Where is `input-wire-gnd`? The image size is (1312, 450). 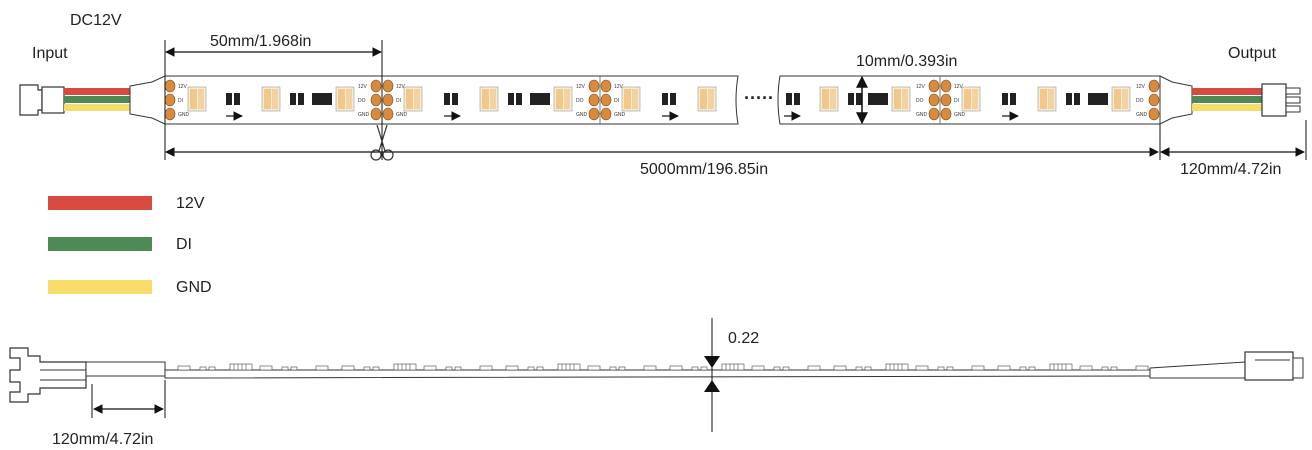 input-wire-gnd is located at coordinates (97, 107).